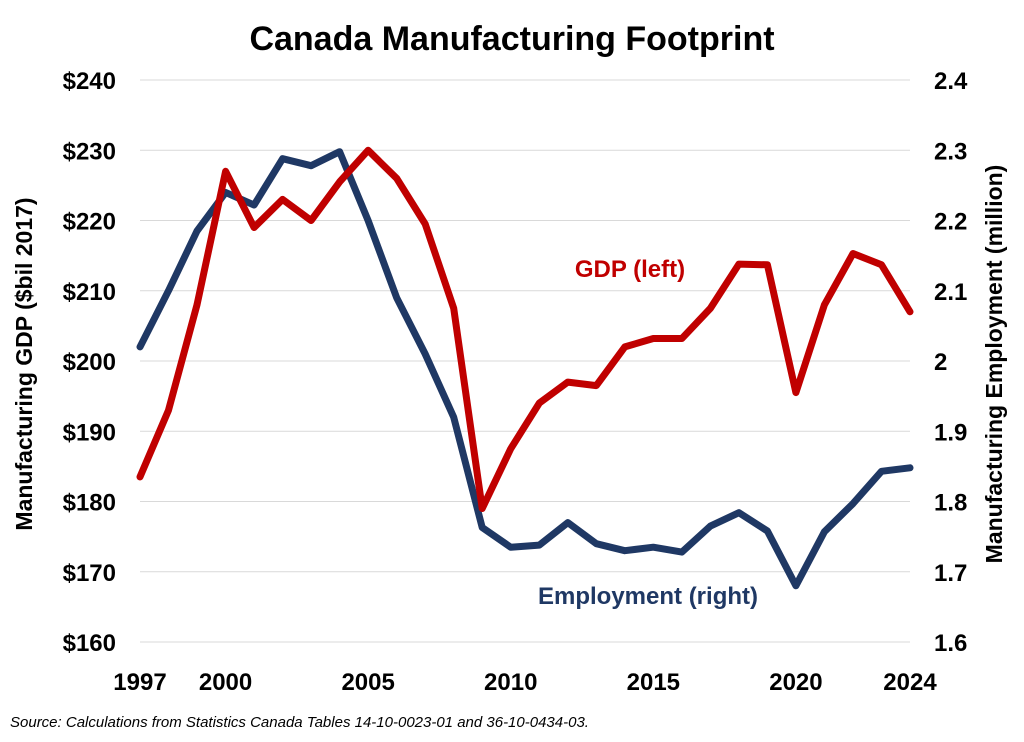 The image size is (1024, 742). I want to click on left-tick-label: $160, so click(89, 643).